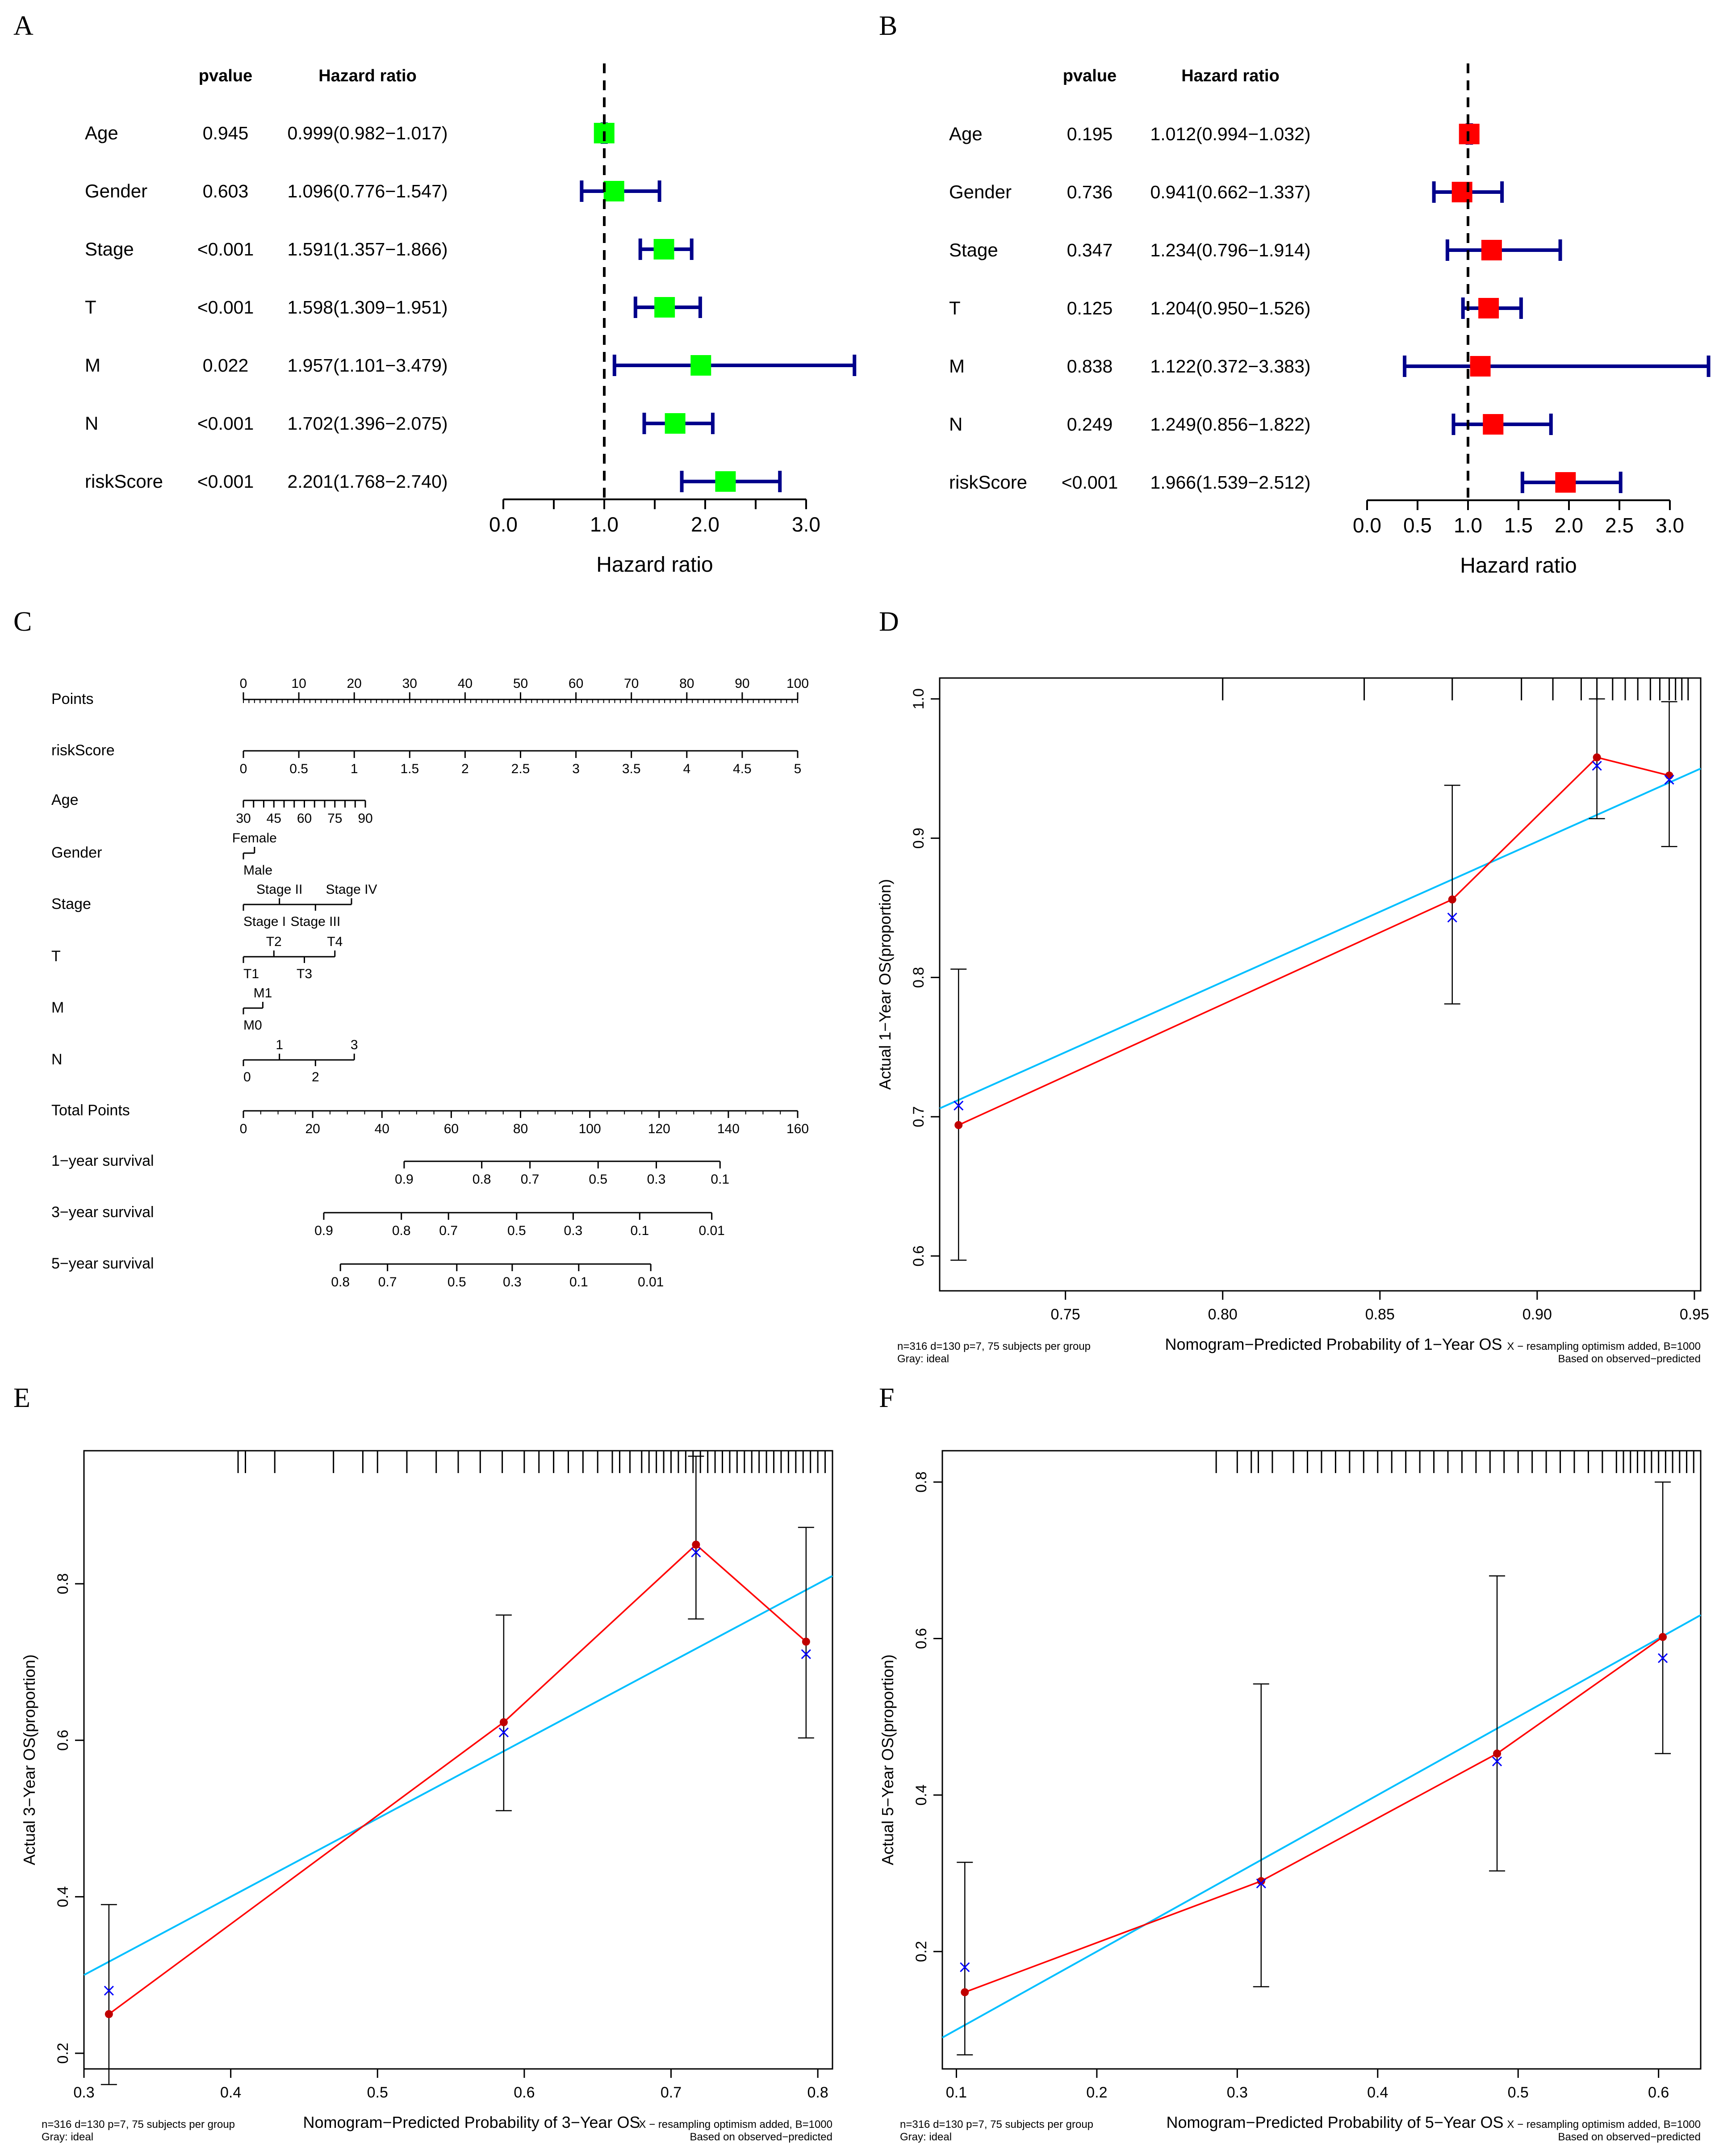 Image resolution: width=1719 pixels, height=2156 pixels. What do you see at coordinates (29, 1760) in the screenshot?
I see `y-axis-title: Actual 3−Year OS(proportion)` at bounding box center [29, 1760].